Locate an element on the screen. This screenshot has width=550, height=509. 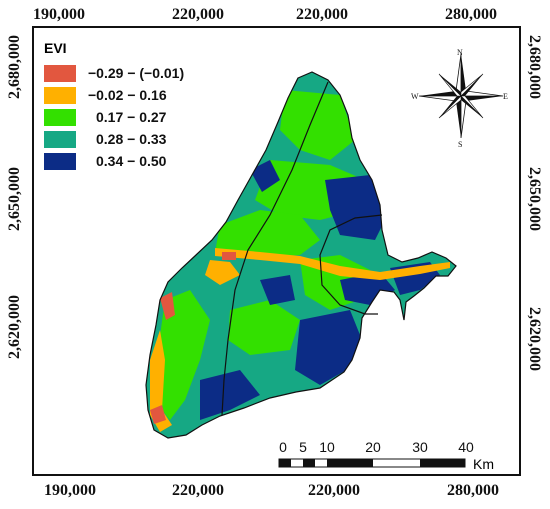
compass-north: N is located at coordinates (460, 52).